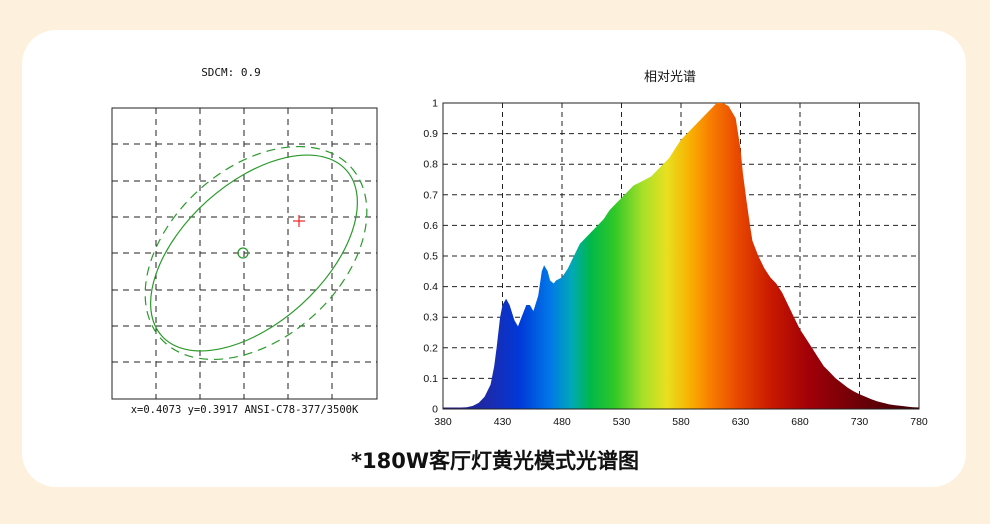 This screenshot has width=990, height=524. Describe the element at coordinates (244, 410) in the screenshot. I see `chromaticity-coordinates-label: x=0.4073 y=0.3917 ANSI-C78-377/3500K` at that location.